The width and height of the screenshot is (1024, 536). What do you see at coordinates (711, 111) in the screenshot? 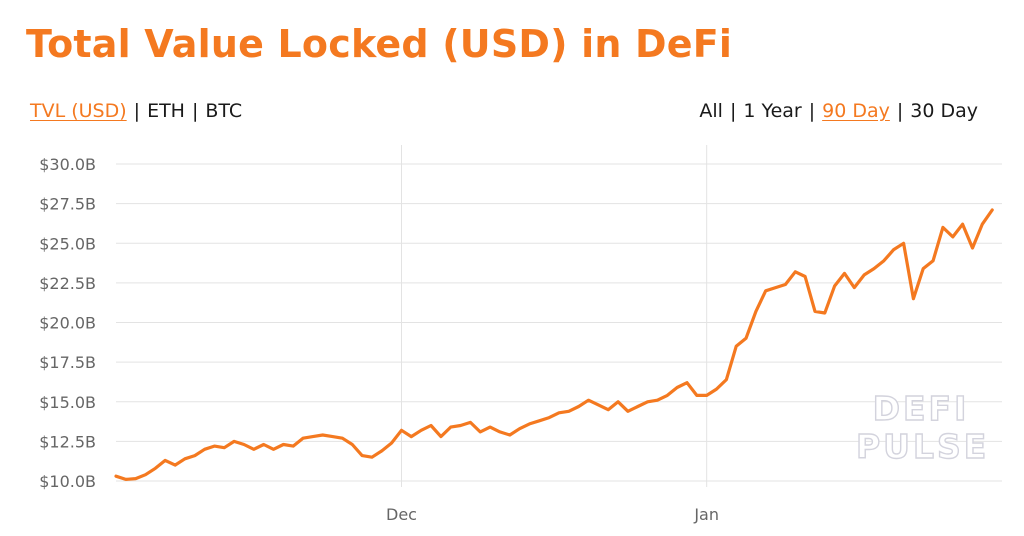
I see `tab-all: All` at bounding box center [711, 111].